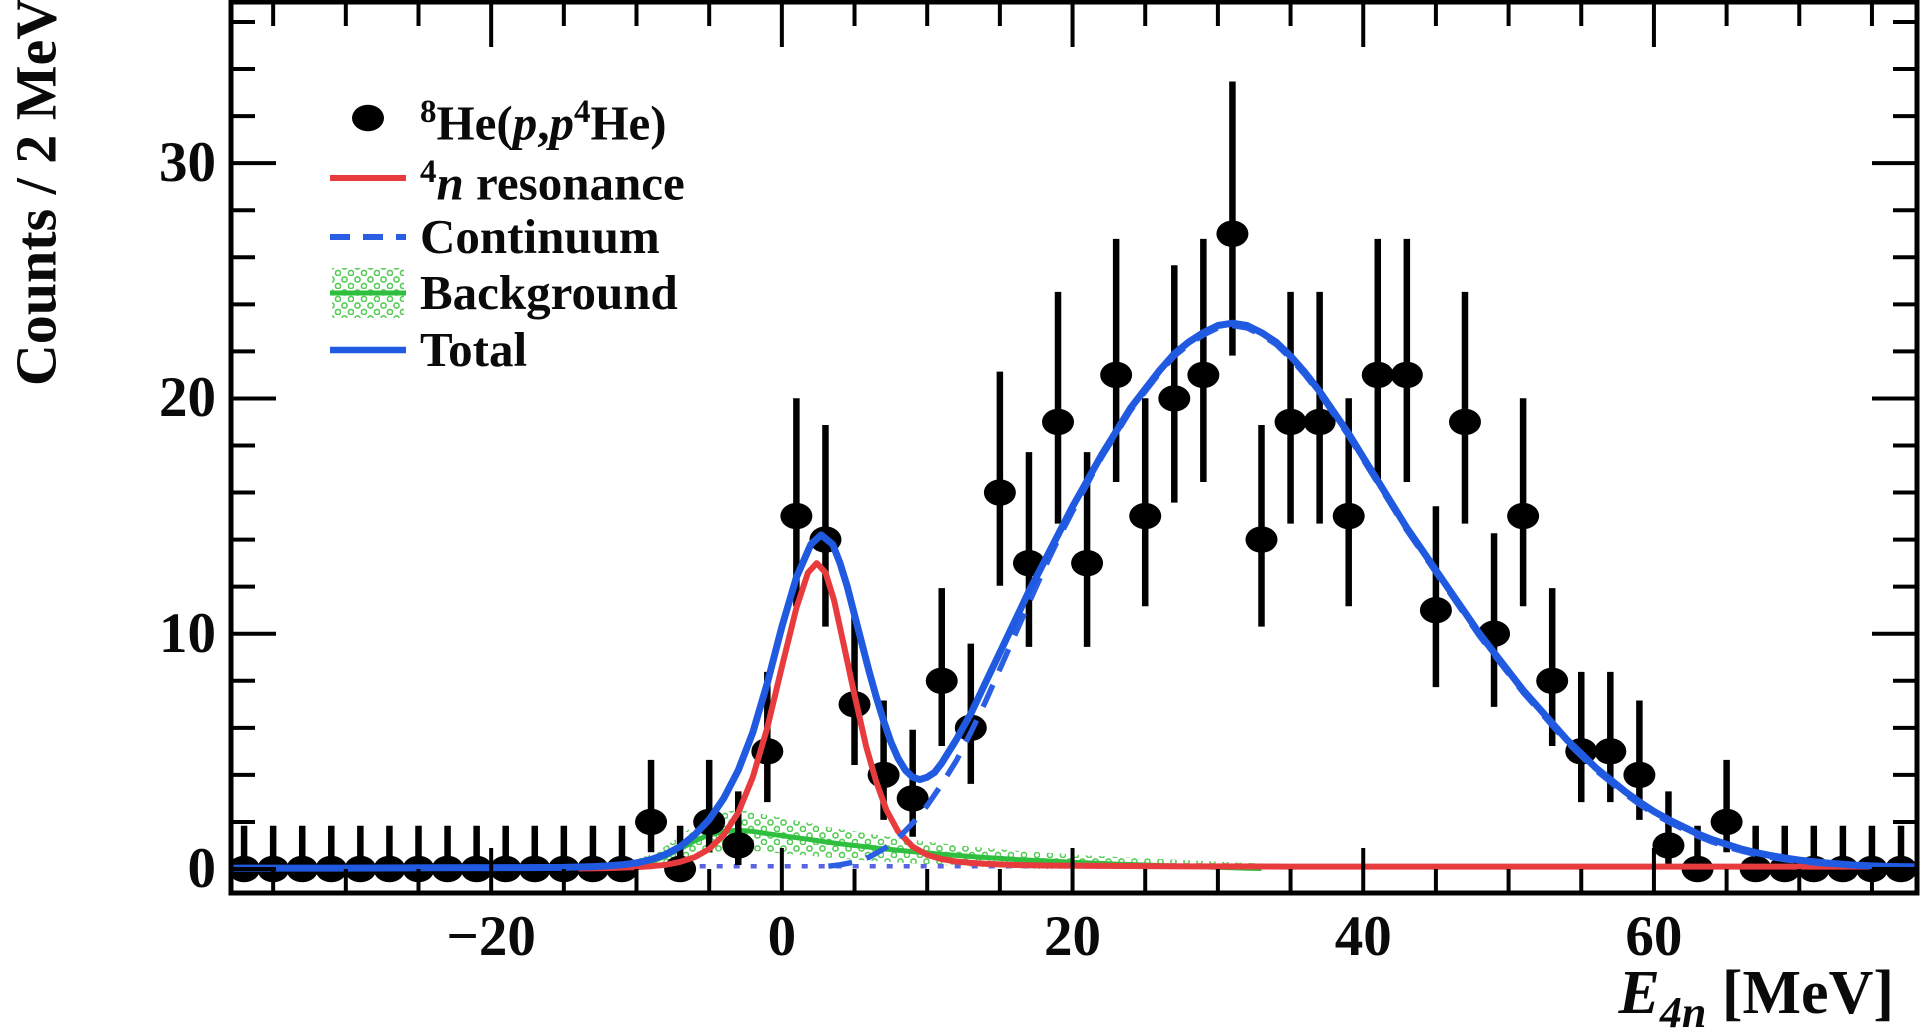 This screenshot has width=1920, height=1035. What do you see at coordinates (552, 182) in the screenshot?
I see `legend-label: 4n resonance` at bounding box center [552, 182].